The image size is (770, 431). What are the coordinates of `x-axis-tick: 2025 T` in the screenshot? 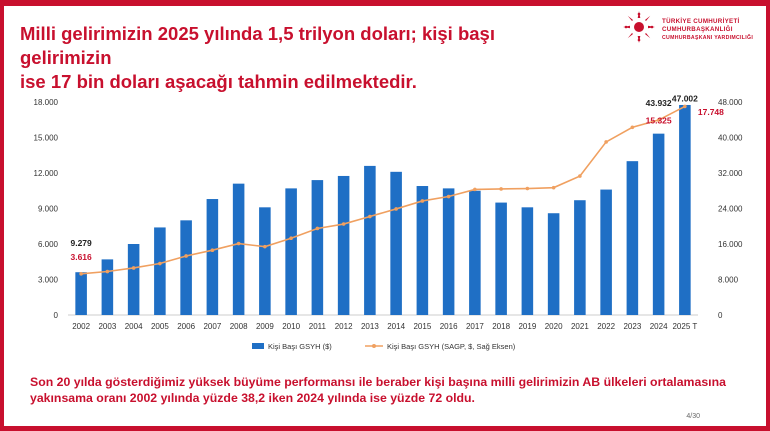 It's located at (684, 326).